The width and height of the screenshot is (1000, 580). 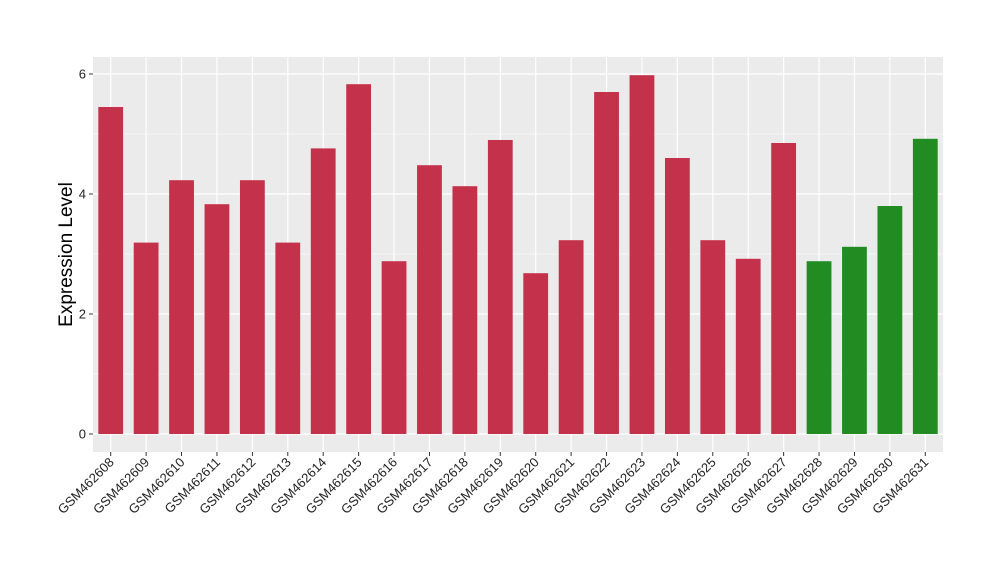 What do you see at coordinates (66, 254) in the screenshot?
I see `y-axis-title: Expression Level` at bounding box center [66, 254].